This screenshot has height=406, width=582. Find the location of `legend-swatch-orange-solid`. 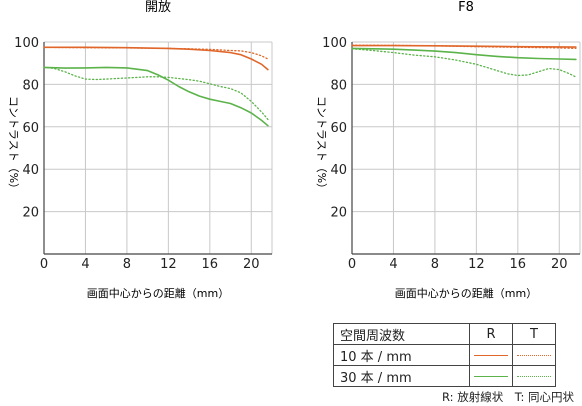

legend-swatch-orange-solid is located at coordinates (491, 355).